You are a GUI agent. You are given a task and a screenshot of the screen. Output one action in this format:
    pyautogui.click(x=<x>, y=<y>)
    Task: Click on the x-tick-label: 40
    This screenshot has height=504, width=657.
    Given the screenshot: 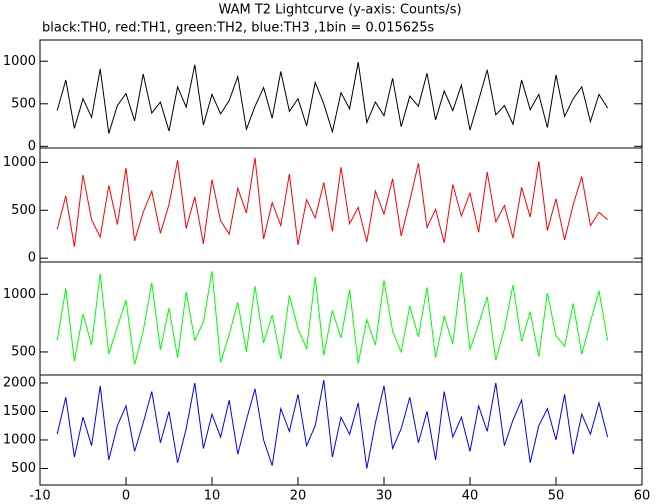 What is the action you would take?
    pyautogui.click(x=470, y=496)
    